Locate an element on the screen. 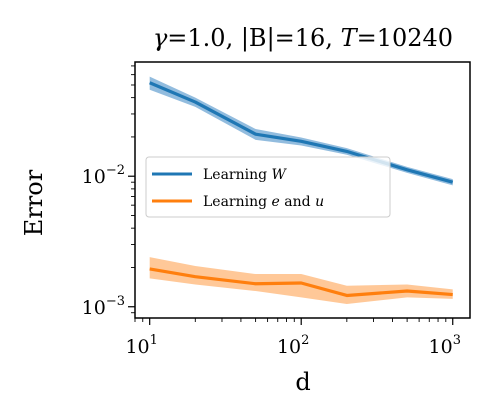 The height and width of the screenshot is (416, 498). x-tick-label: 10¹ is located at coordinates (141, 345).